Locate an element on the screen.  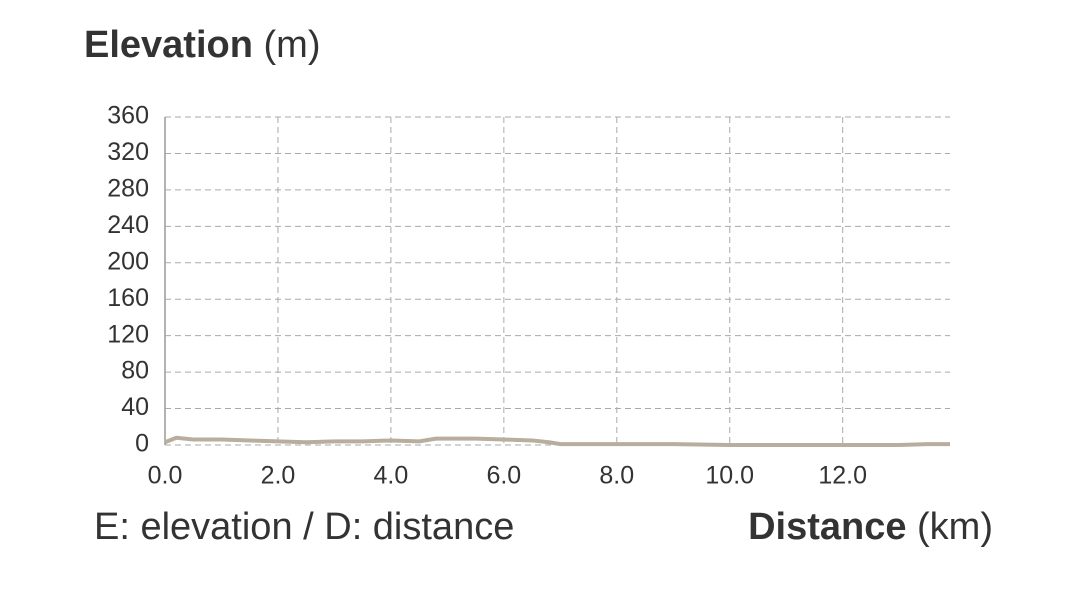
note: E: elevation / D: distance is located at coordinates (304, 527).